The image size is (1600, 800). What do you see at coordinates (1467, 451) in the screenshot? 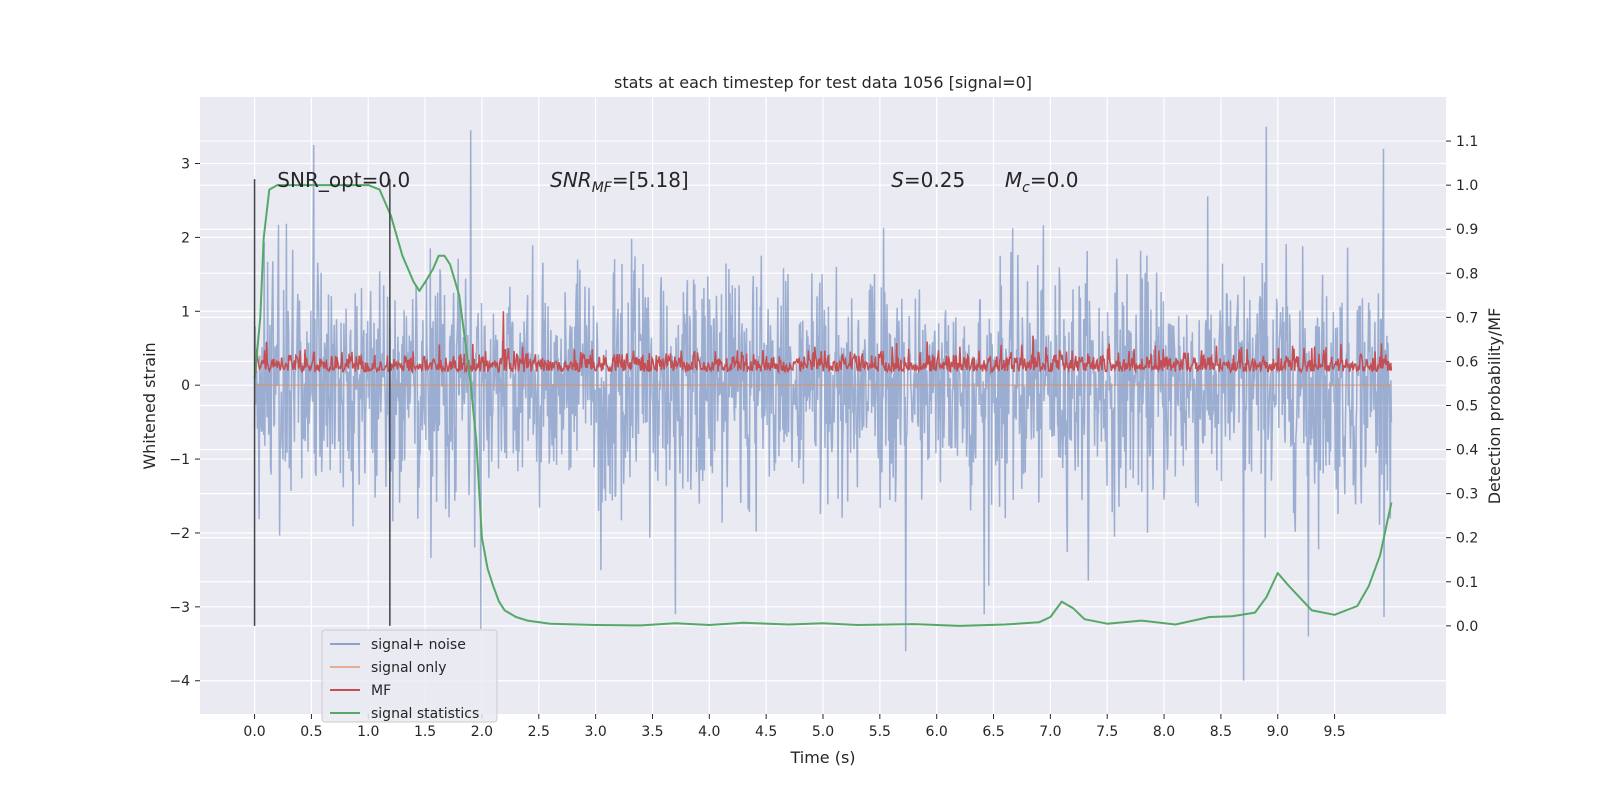
I see `y-right-tick-label: 0.4` at bounding box center [1467, 451].